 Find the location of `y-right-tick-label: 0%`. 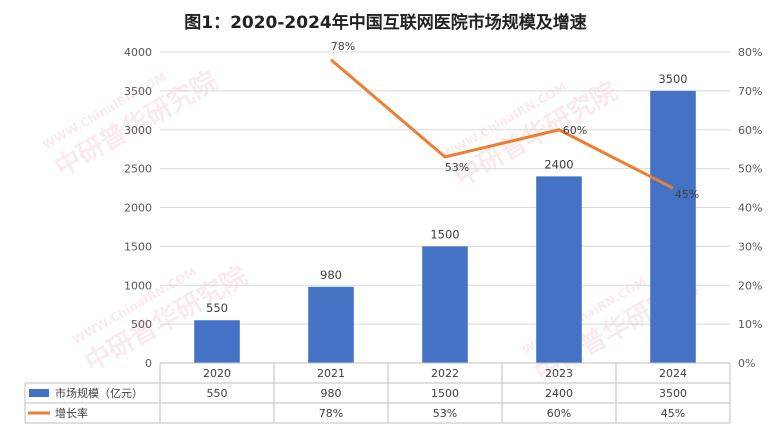

y-right-tick-label: 0% is located at coordinates (746, 363).